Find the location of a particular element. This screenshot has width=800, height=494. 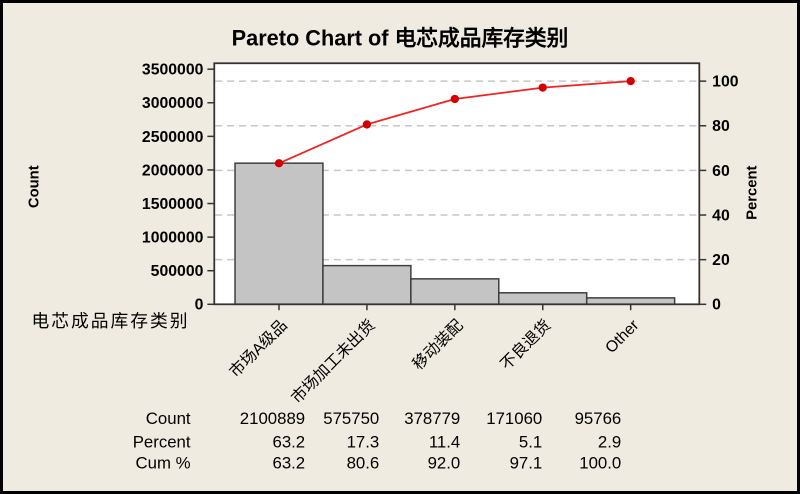

x-axis-label: 电芯成品库存类别 is located at coordinates (111, 321).